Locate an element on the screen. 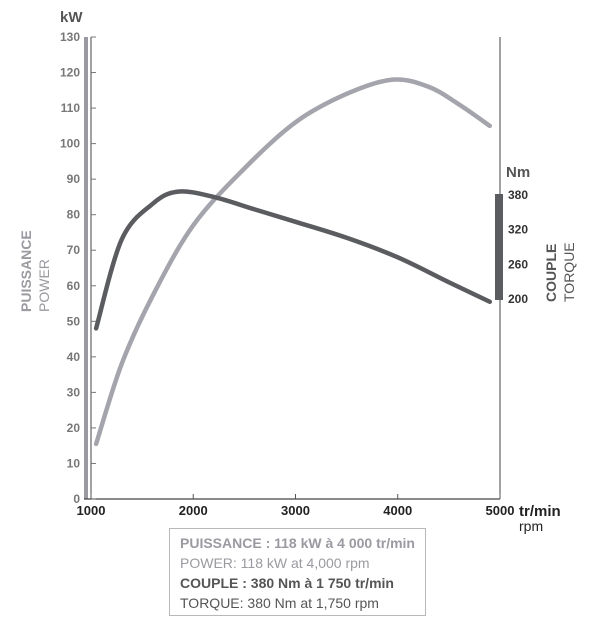 The image size is (600, 624). right-axis-unit: Nm is located at coordinates (518, 172).